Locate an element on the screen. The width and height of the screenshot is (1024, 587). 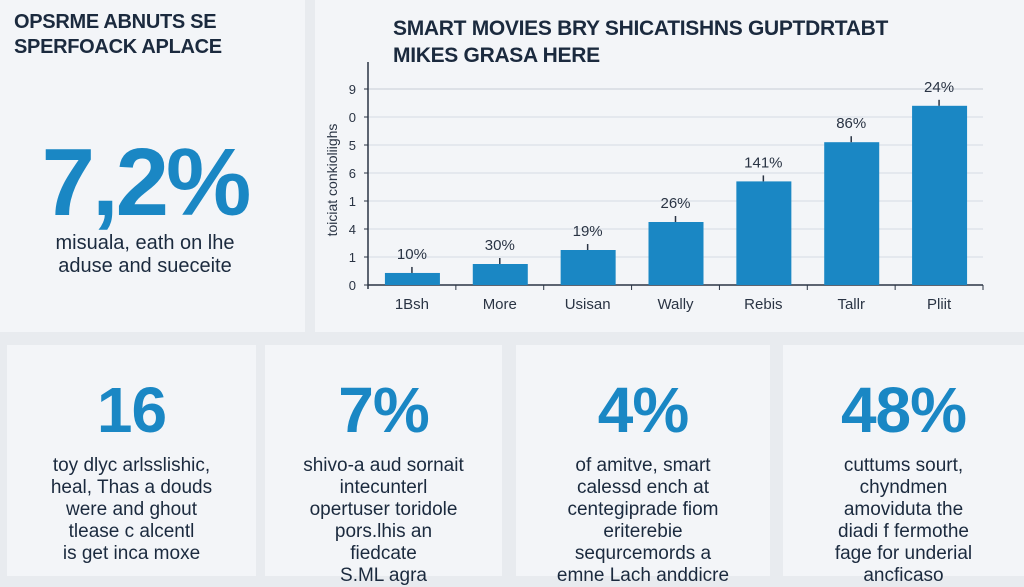
headline-stat: 7,2% is located at coordinates (146, 182).